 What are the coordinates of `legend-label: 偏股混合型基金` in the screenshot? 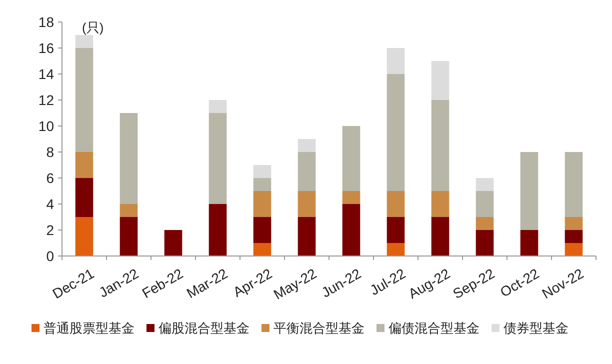 It's located at (204, 328).